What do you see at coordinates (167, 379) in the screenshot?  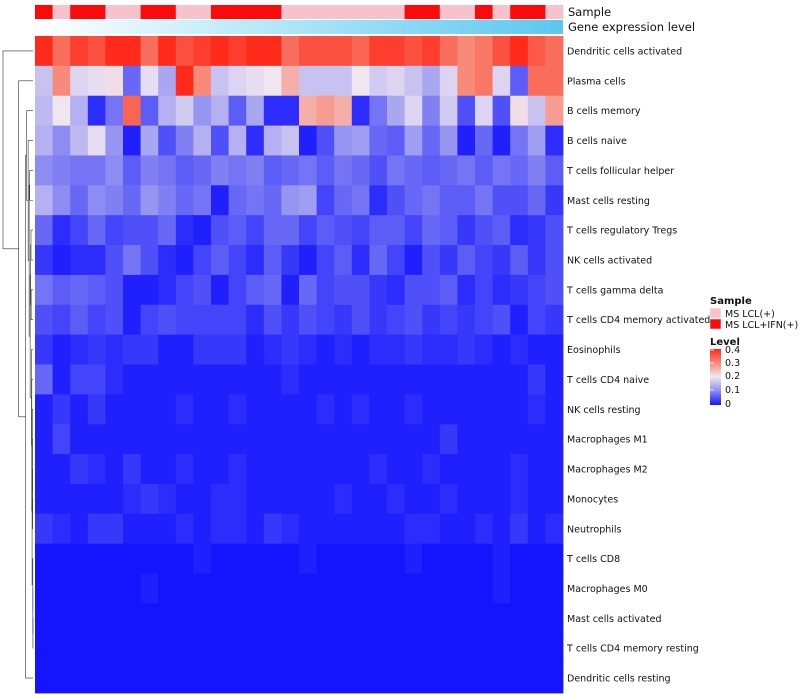 I see `heatmap-cell-r11-c7` at bounding box center [167, 379].